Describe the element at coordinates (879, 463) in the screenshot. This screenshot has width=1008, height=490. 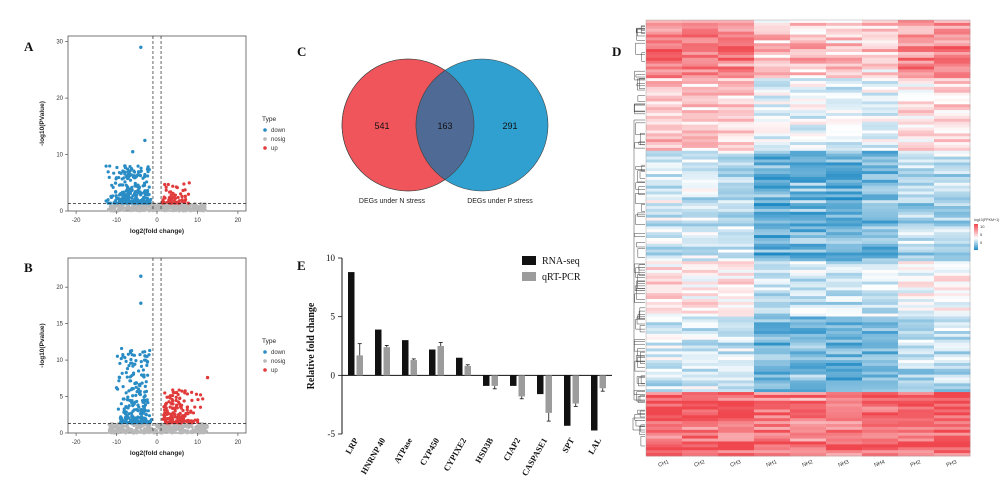
I see `column-label: NH4` at that location.